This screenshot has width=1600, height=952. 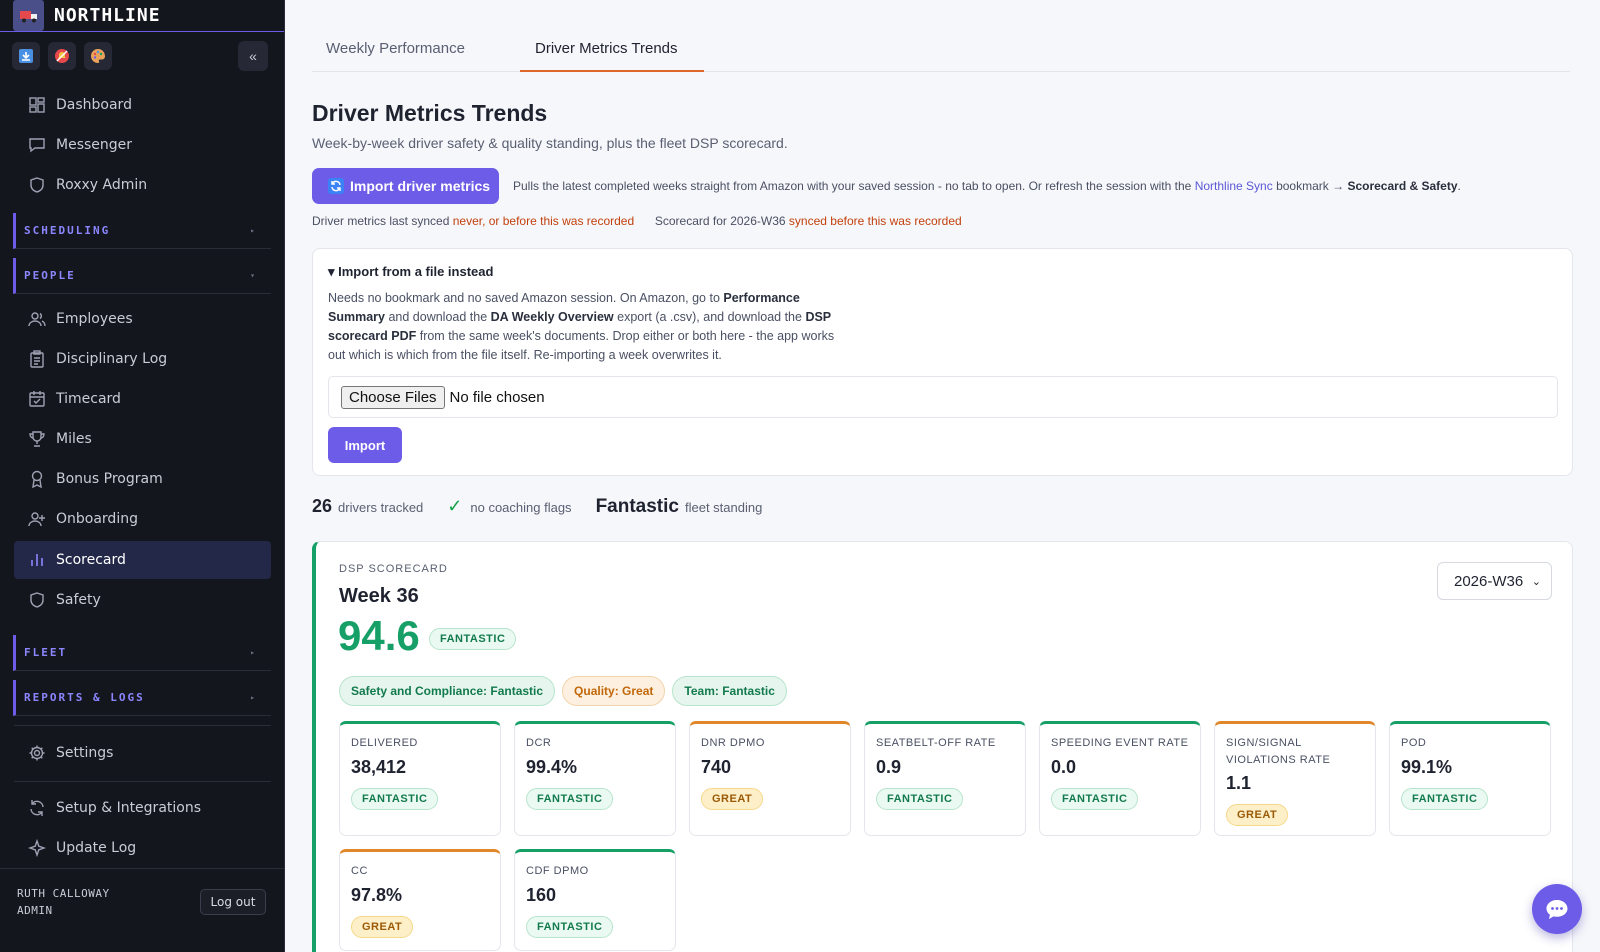 What do you see at coordinates (253, 275) in the screenshot?
I see `chevron-down-icon: ▾` at bounding box center [253, 275].